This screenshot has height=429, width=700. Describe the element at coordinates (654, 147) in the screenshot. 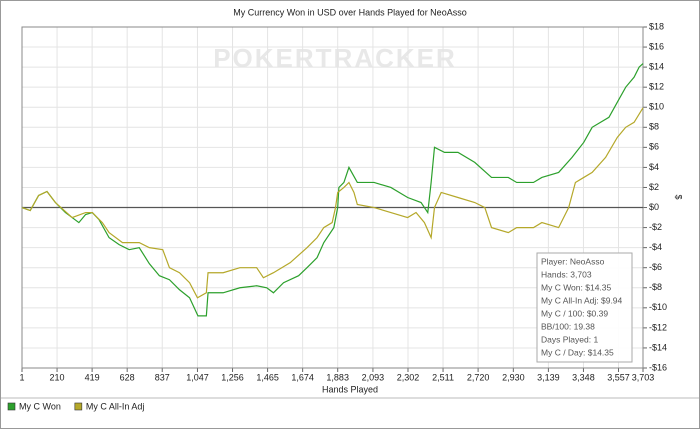

I see `y-tick-label: $6` at that location.